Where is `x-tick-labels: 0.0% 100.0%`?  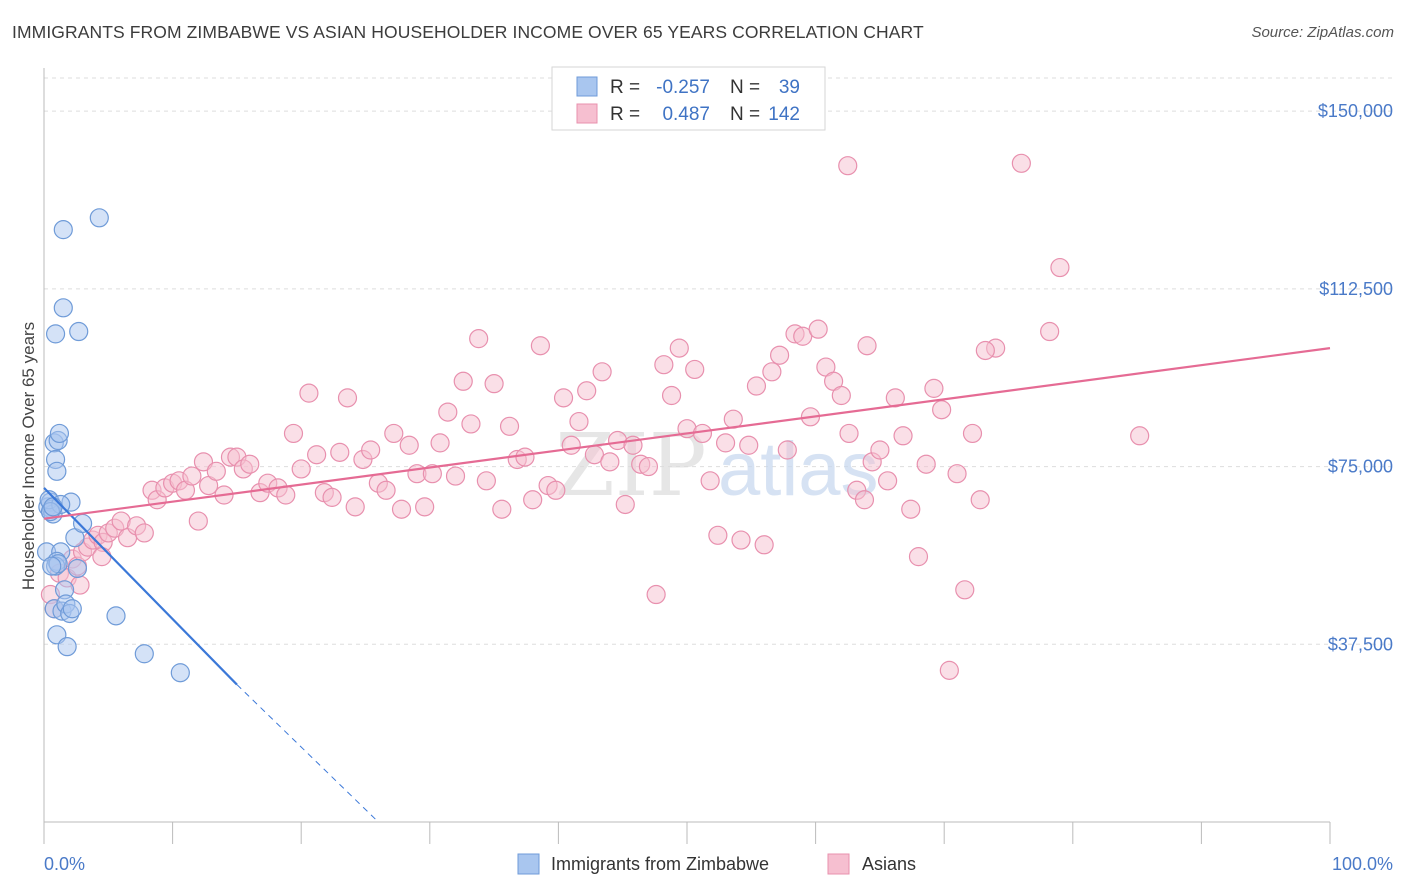 x-tick-labels: 0.0% 100.0% is located at coordinates (718, 864).